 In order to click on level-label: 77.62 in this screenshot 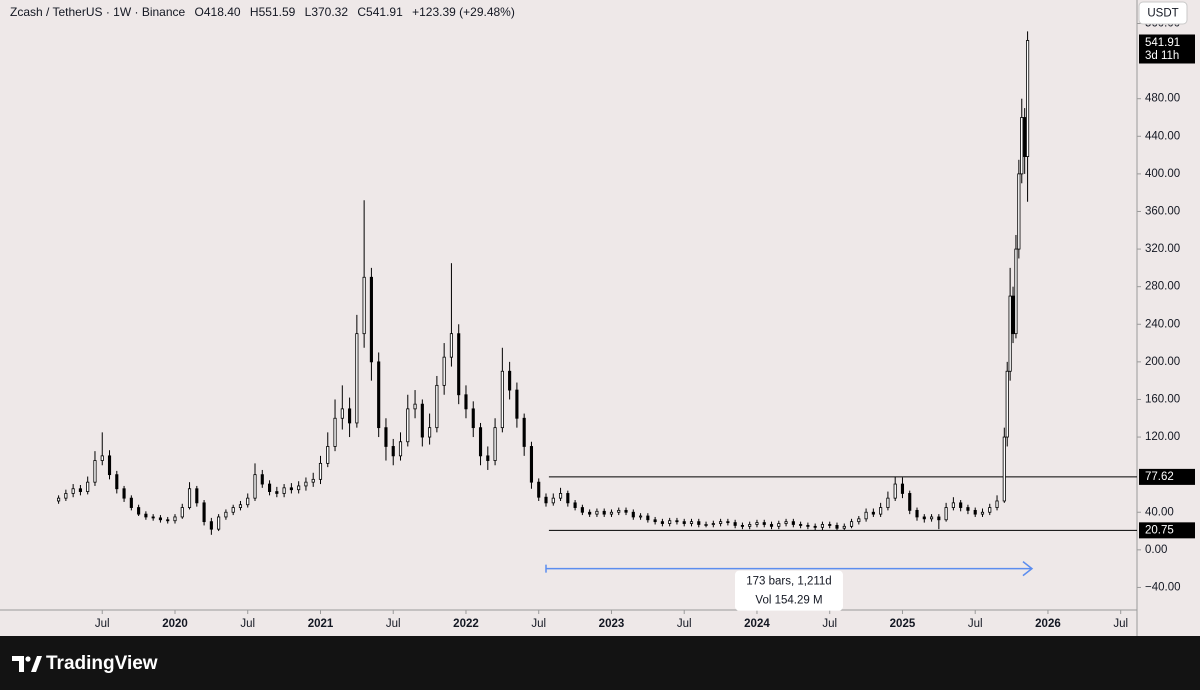, I will do `click(1159, 477)`.